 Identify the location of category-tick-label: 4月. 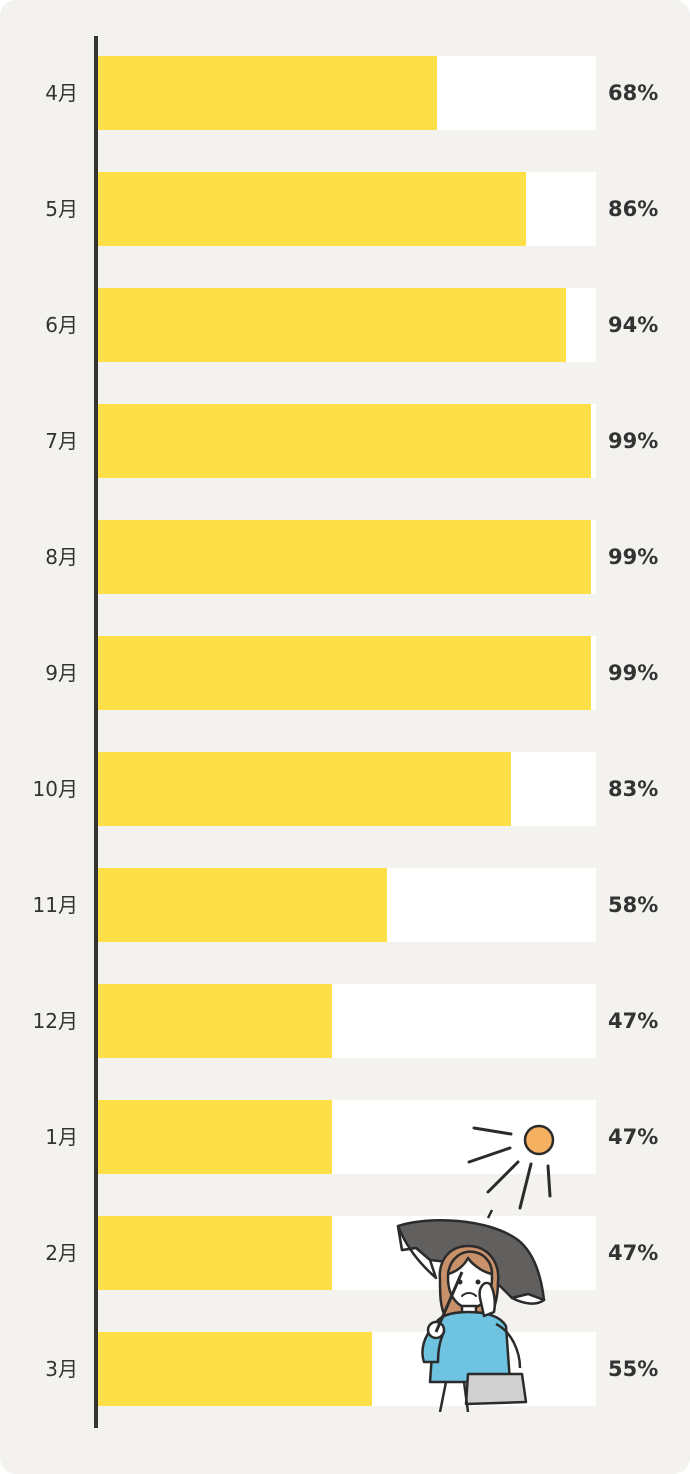
(61, 93).